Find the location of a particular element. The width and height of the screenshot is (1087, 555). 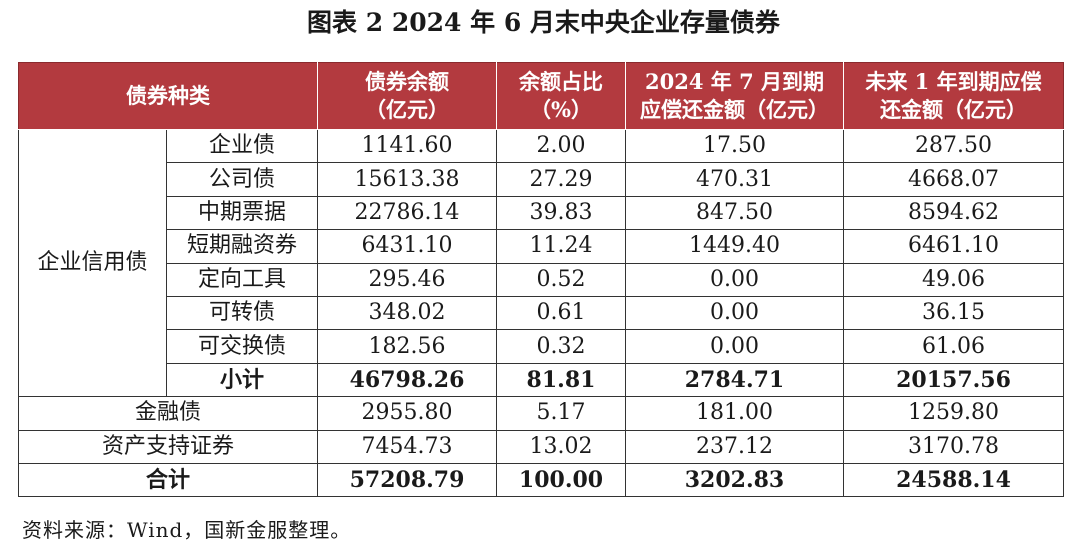

header-balance-line1: 债券余额 is located at coordinates (407, 81).